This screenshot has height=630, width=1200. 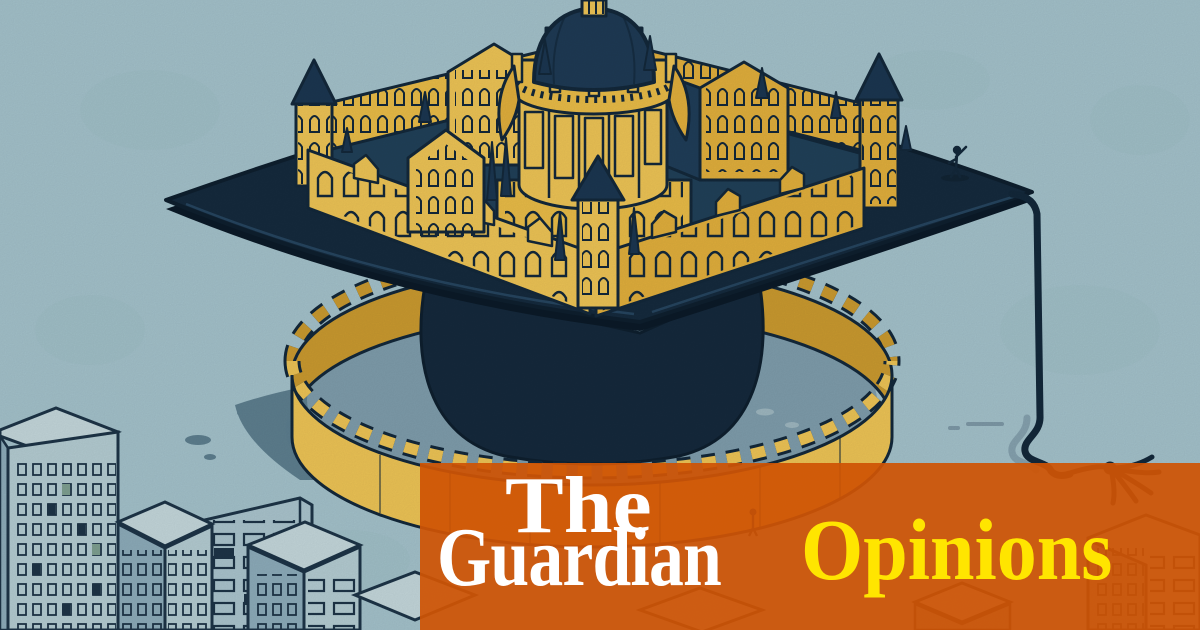 What do you see at coordinates (579, 557) in the screenshot?
I see `guardian-wordmark-guardian: Guardian` at bounding box center [579, 557].